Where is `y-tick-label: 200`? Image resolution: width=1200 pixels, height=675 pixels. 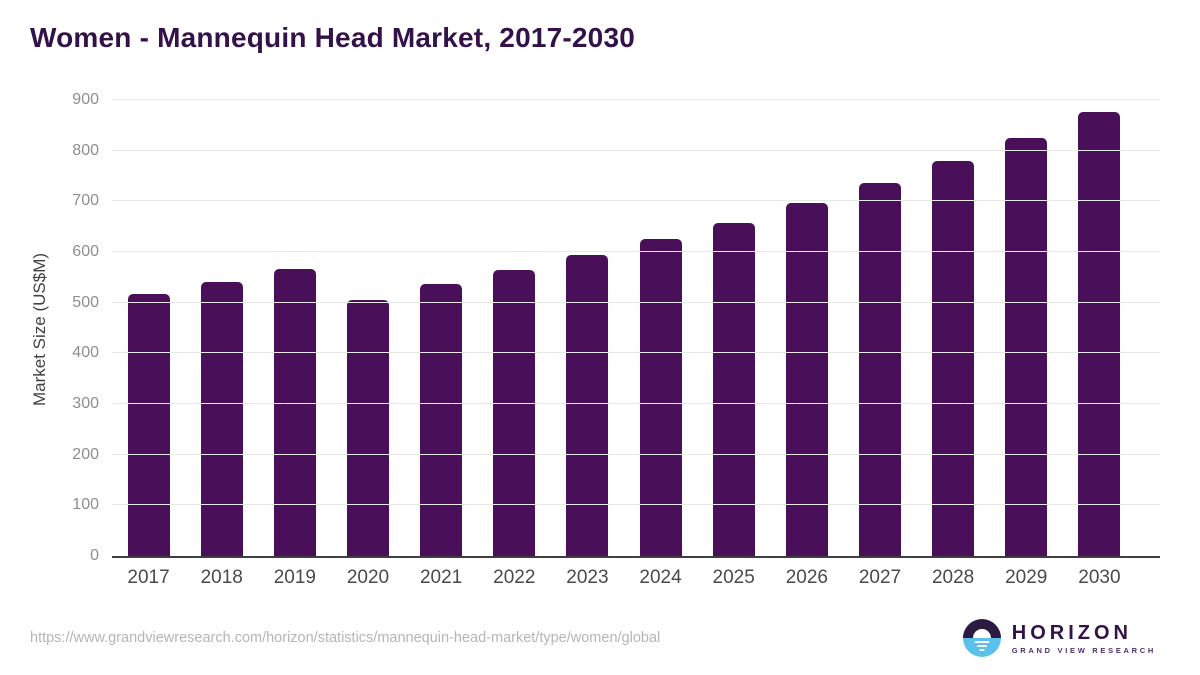
y-tick-label: 200 is located at coordinates (85, 454).